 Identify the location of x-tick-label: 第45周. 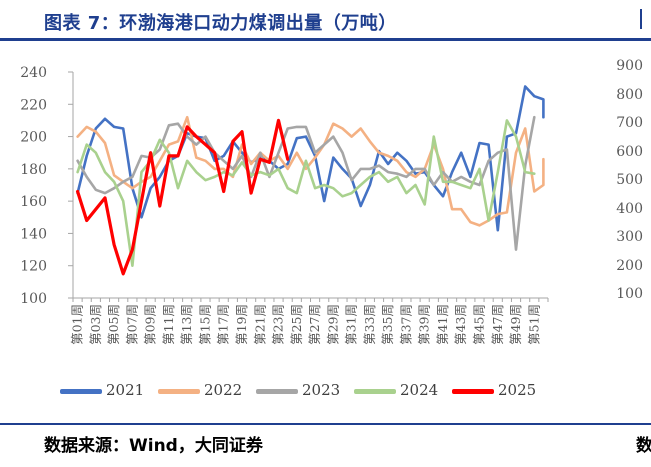
(478, 324).